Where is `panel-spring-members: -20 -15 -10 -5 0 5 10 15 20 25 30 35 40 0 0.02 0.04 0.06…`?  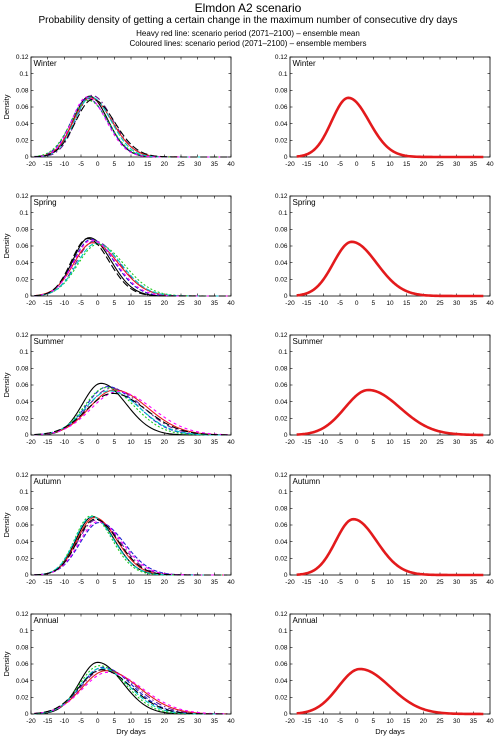
panel-spring-members: -20 -15 -10 -5 0 5 10 15 20 25 30 35 40 0 0.02 0.04 0.06… is located at coordinates (118, 250).